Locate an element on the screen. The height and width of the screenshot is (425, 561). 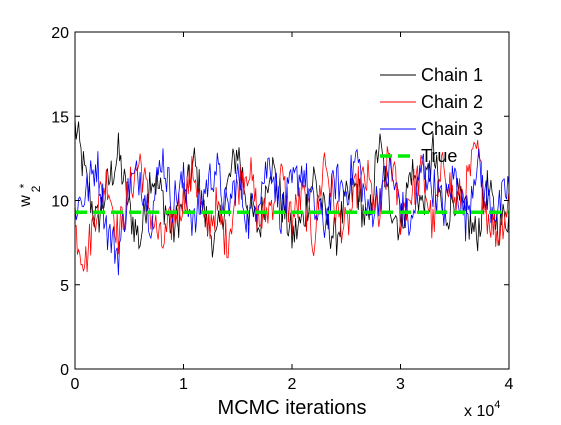
x-tick-label: 4 is located at coordinates (509, 384).